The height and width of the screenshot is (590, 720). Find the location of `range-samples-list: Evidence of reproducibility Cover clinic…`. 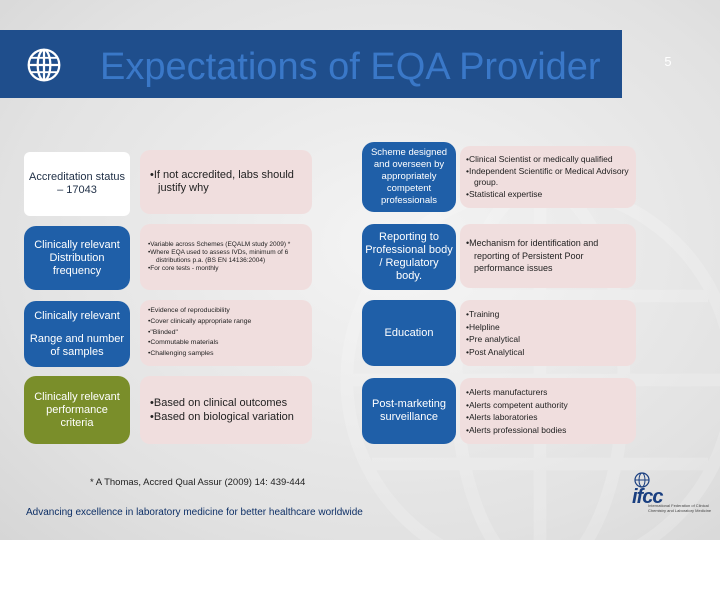

range-samples-list: Evidence of reproducibility Cover clinic… is located at coordinates (199, 333).